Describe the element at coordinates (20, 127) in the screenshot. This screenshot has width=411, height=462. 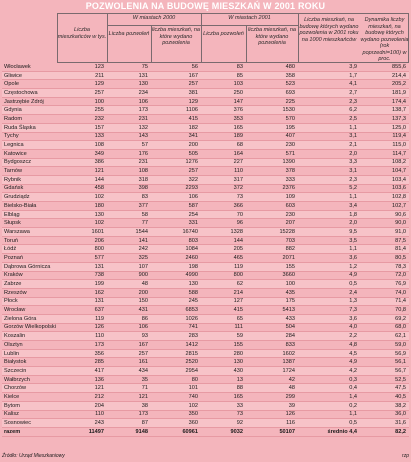
I see `city-cell: Ruda Śląska` at that location.